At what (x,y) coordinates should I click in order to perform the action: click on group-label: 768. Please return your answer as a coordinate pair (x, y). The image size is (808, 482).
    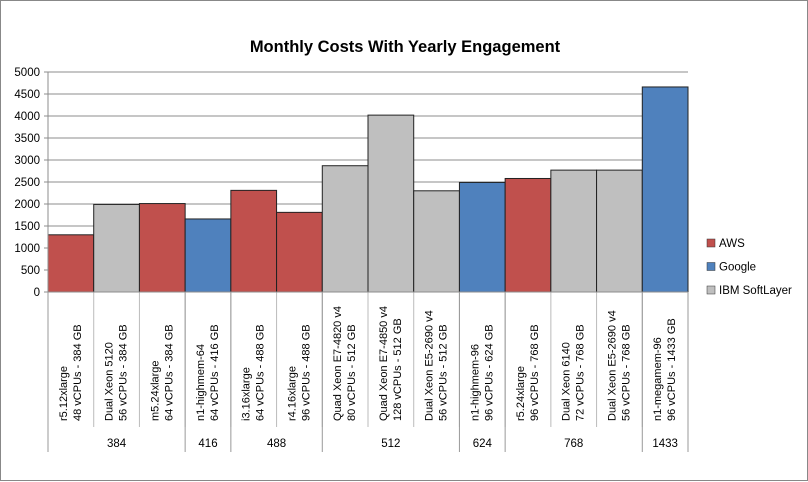
    Looking at the image, I should click on (573, 444).